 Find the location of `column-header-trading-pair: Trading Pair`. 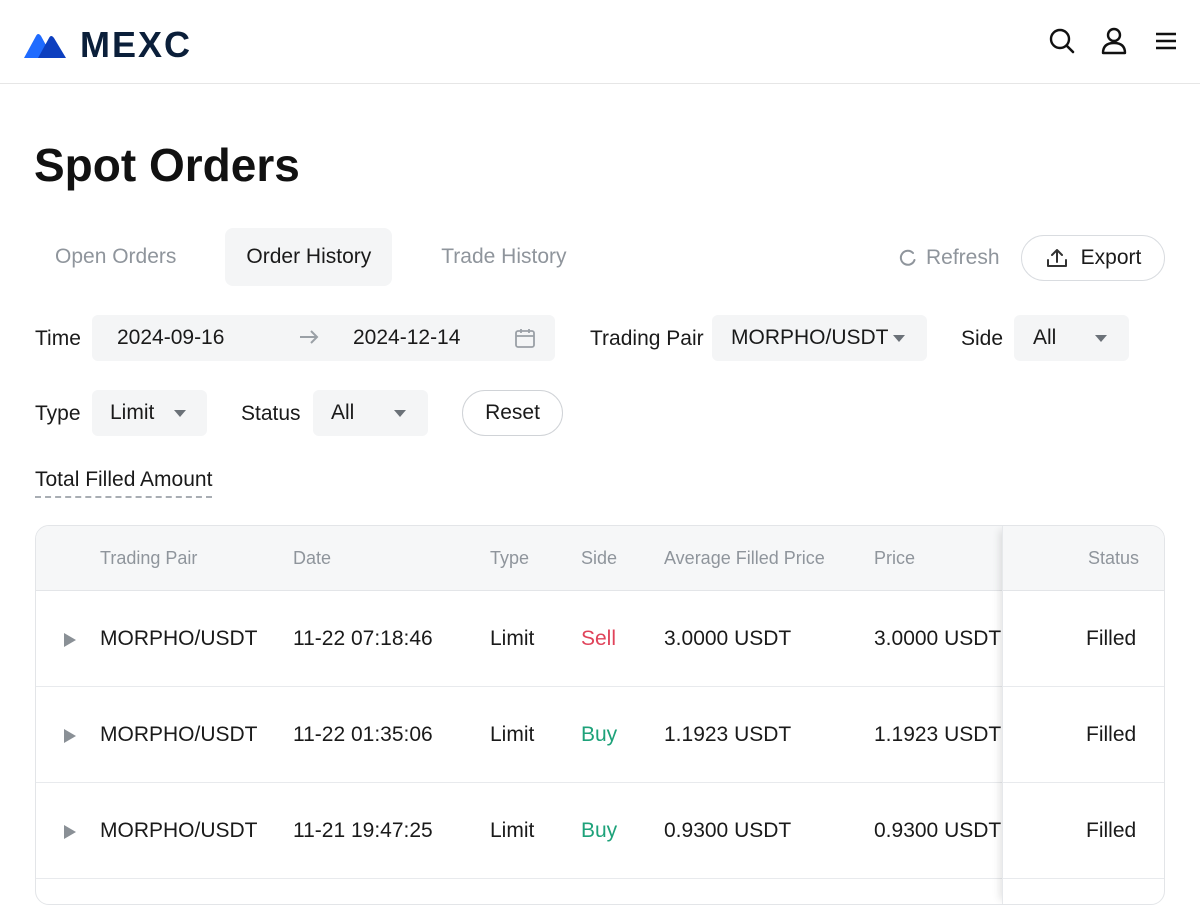

column-header-trading-pair: Trading Pair is located at coordinates (149, 558).